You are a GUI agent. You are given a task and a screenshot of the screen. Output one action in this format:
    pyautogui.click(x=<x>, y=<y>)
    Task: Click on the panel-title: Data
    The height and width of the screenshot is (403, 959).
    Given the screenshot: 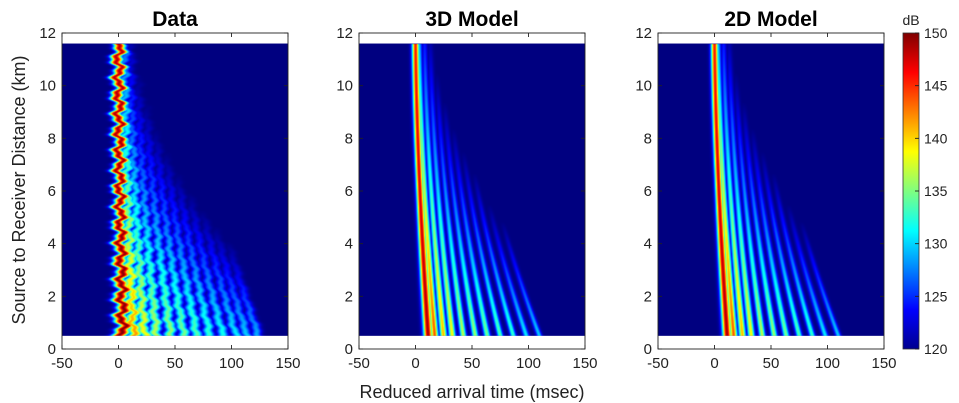 What is the action you would take?
    pyautogui.click(x=175, y=19)
    